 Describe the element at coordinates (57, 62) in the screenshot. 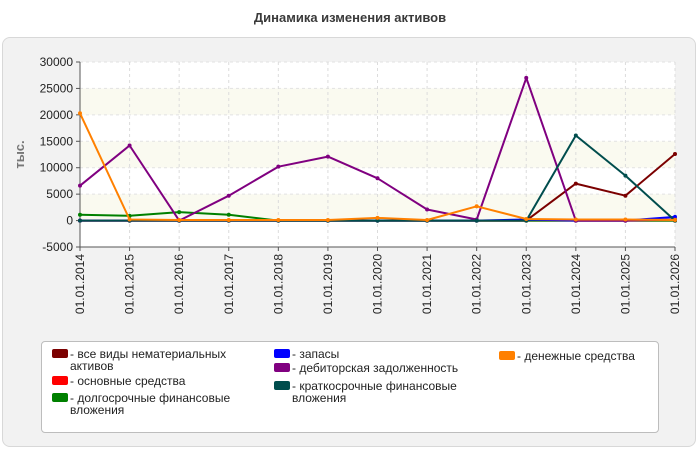

I see `y-tick-label: 30000` at that location.